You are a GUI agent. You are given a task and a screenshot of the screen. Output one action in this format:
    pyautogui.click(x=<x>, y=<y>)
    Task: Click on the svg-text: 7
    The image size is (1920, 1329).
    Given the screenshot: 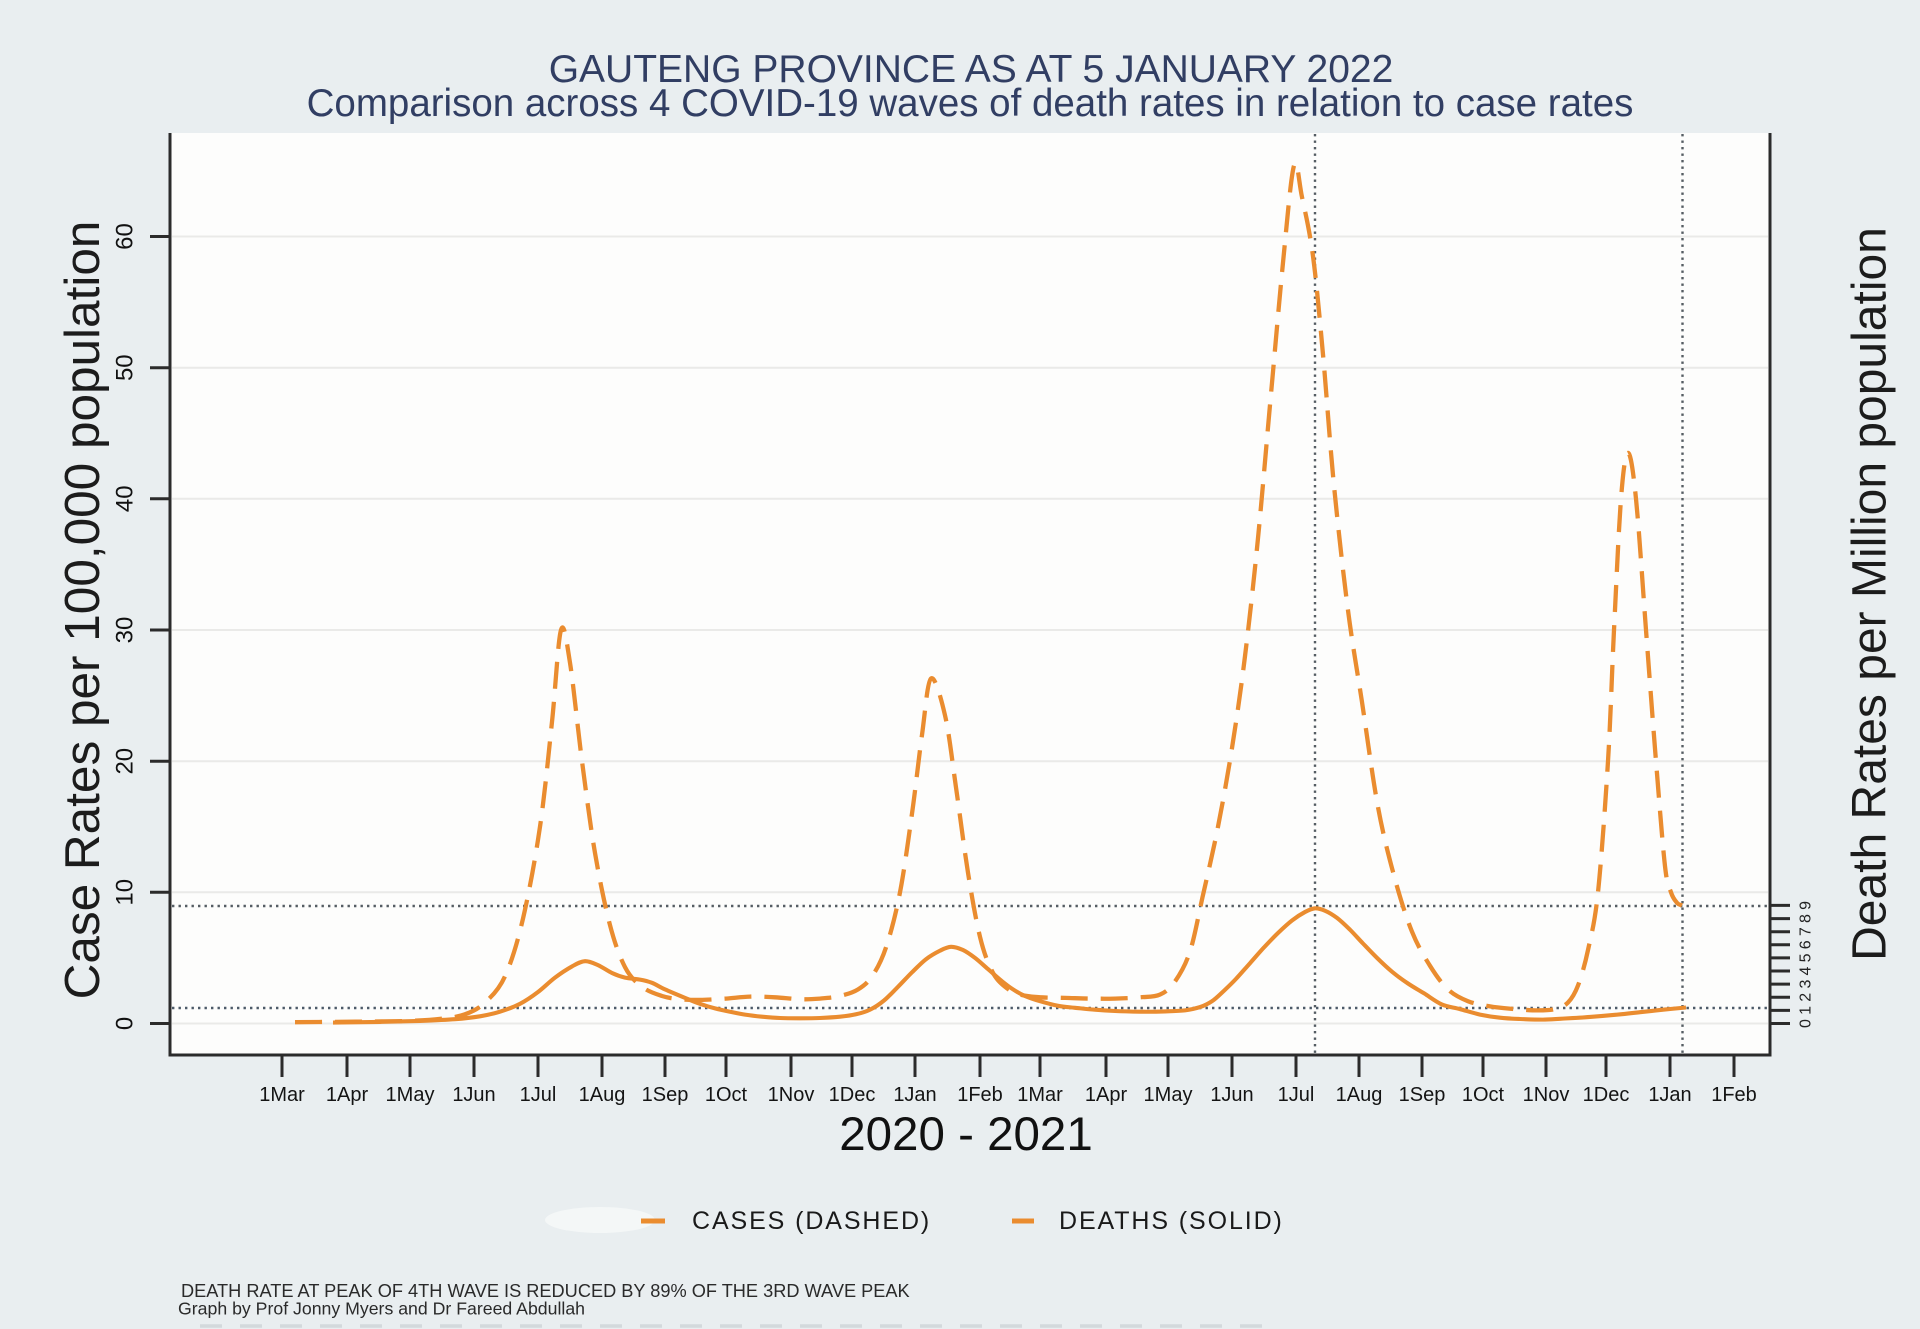 What is the action you would take?
    pyautogui.click(x=1806, y=931)
    